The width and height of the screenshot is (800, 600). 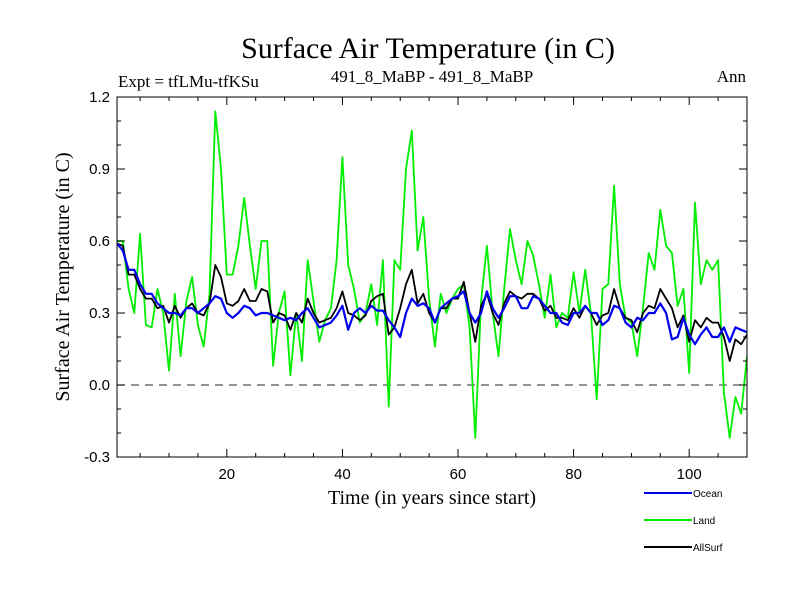 I want to click on season-label: Ann, so click(x=732, y=76).